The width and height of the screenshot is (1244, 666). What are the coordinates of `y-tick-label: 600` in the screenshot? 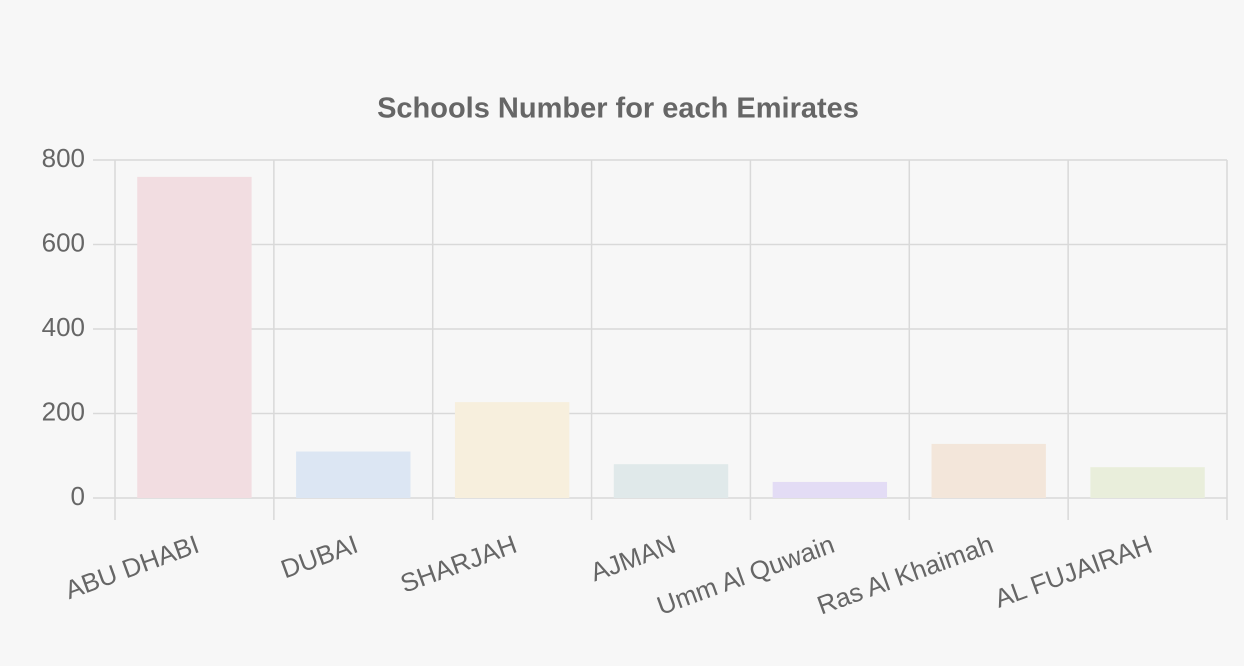 It's located at (63, 242).